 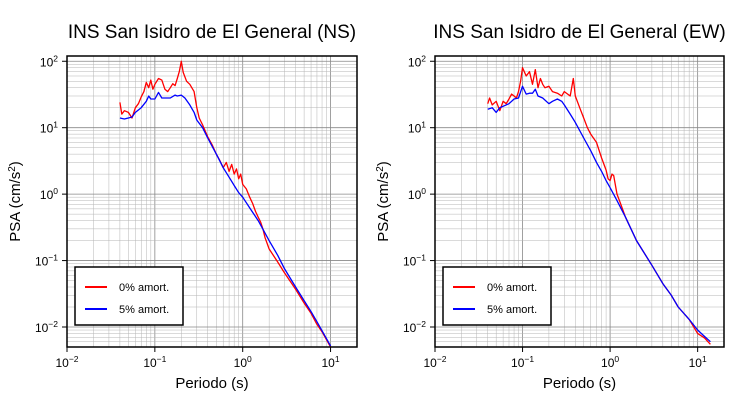 What do you see at coordinates (212, 32) in the screenshot?
I see `chart-title: INS San Isidro de El General (NS)` at bounding box center [212, 32].